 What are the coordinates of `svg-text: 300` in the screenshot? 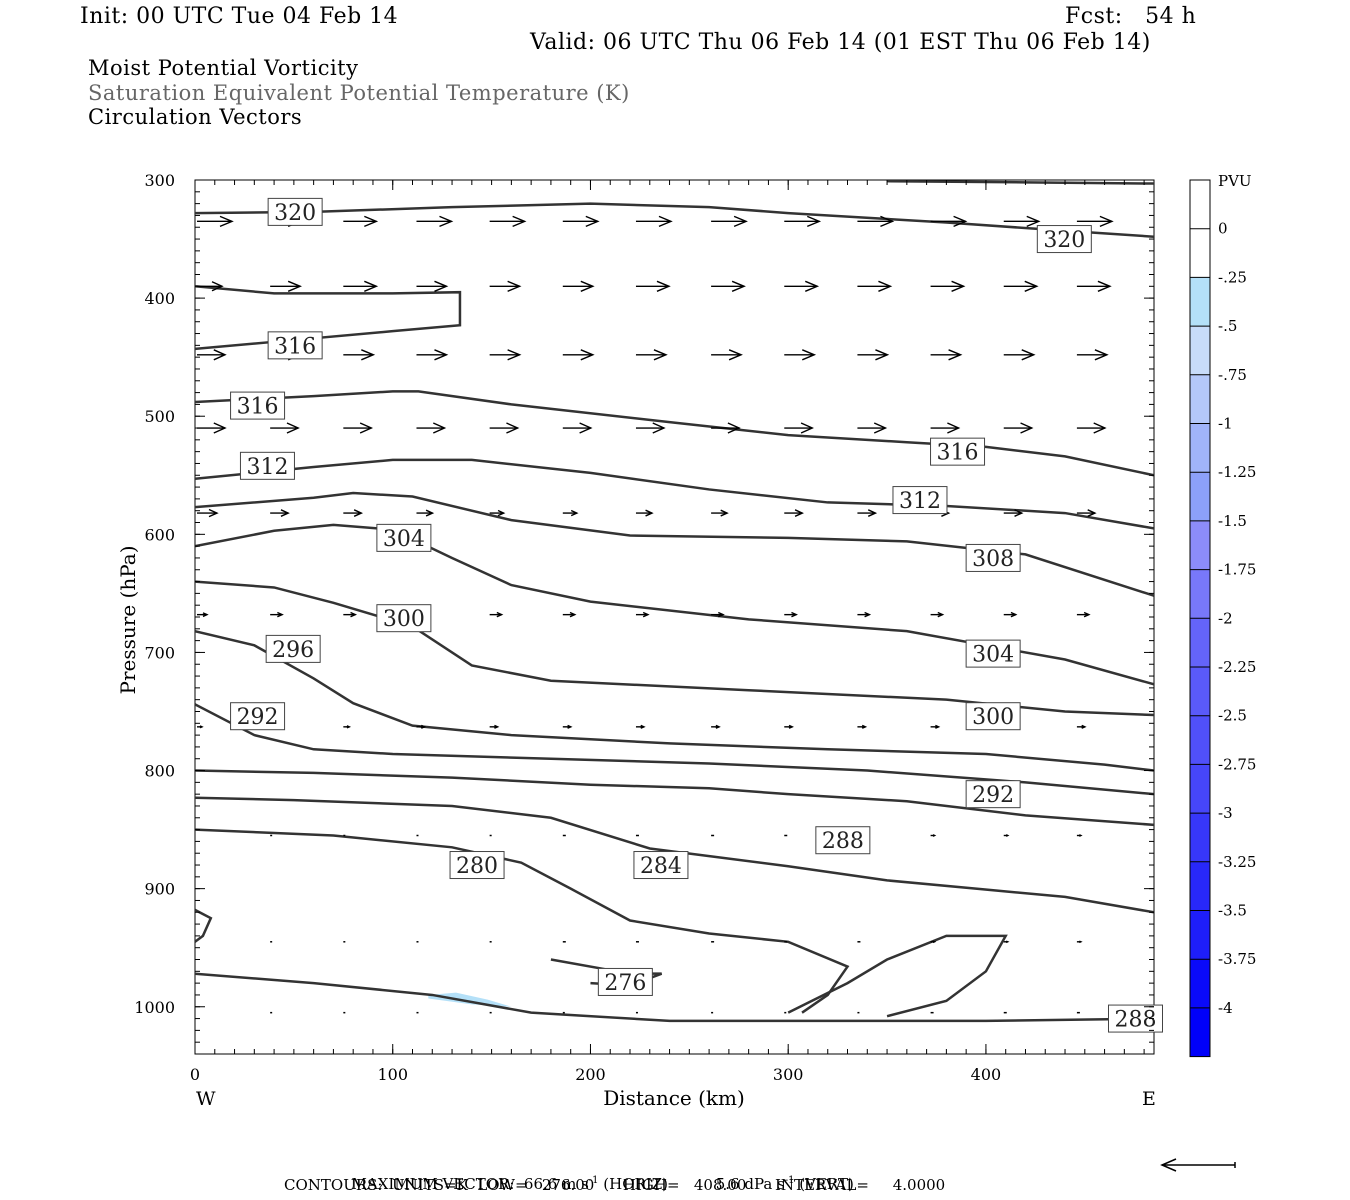 It's located at (404, 619).